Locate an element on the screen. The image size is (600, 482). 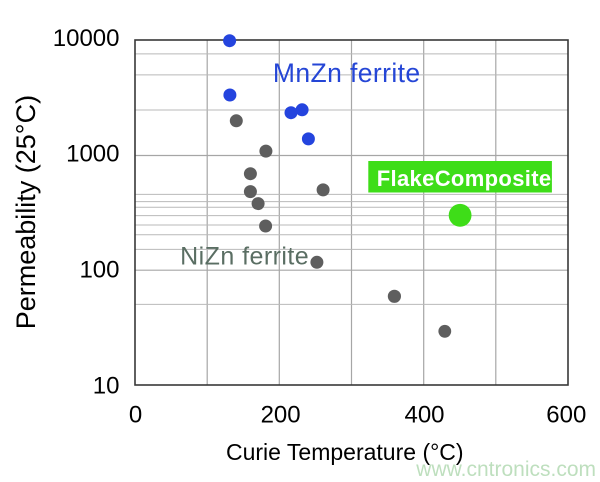
svg-text: 10000 is located at coordinates (86, 38).